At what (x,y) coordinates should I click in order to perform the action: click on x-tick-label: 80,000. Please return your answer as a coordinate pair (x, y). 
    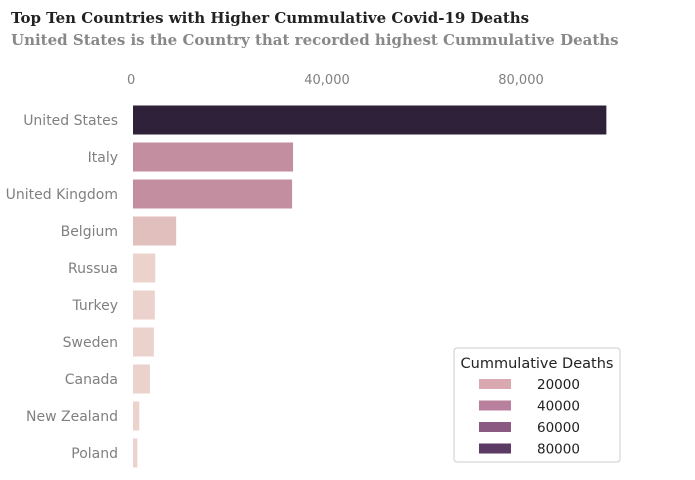
    Looking at the image, I should click on (521, 80).